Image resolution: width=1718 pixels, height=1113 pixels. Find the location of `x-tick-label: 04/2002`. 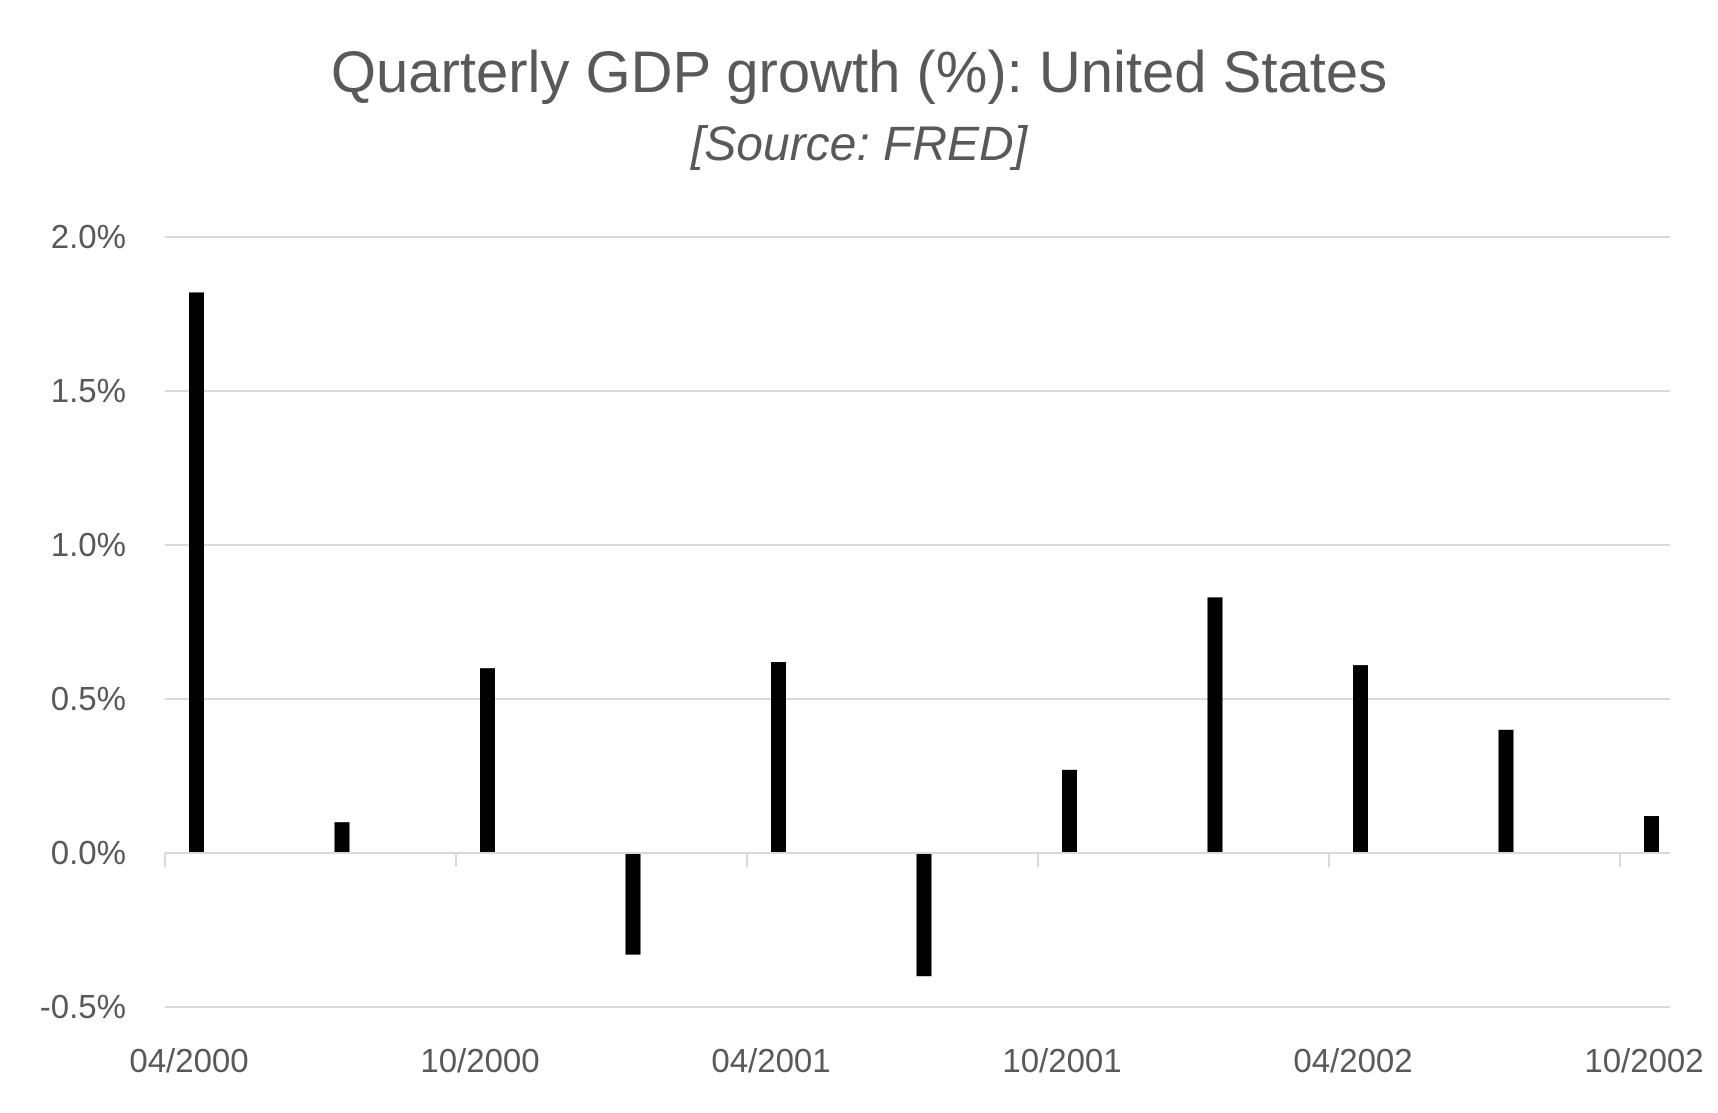

x-tick-label: 04/2002 is located at coordinates (1352, 1060).